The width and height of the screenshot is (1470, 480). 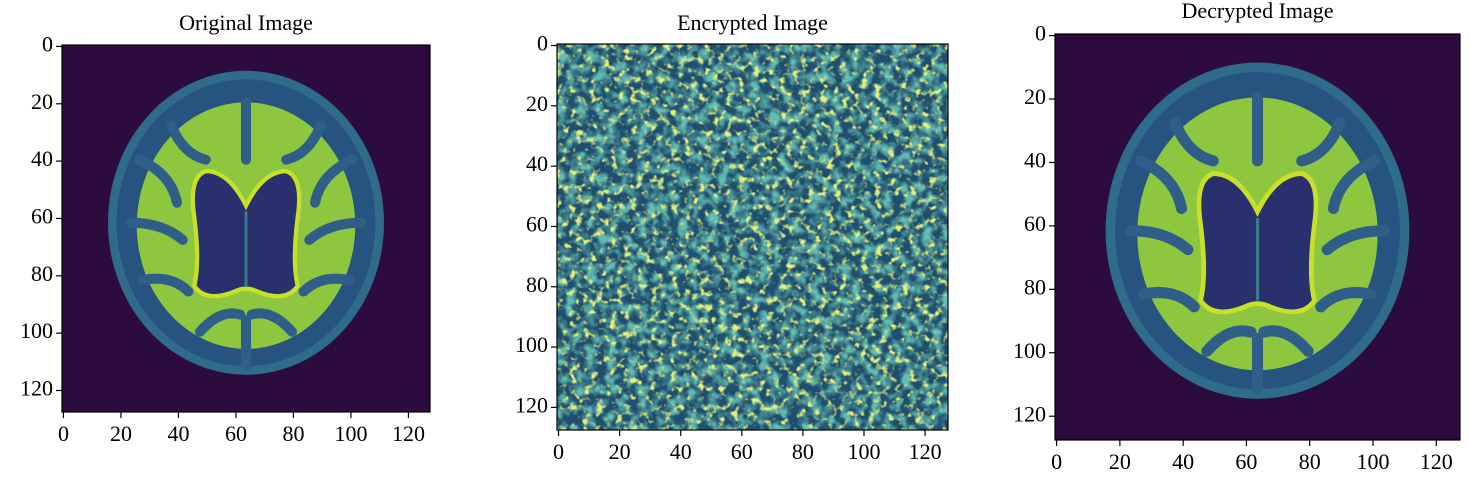 What do you see at coordinates (246, 22) in the screenshot?
I see `panel-title: Original Image` at bounding box center [246, 22].